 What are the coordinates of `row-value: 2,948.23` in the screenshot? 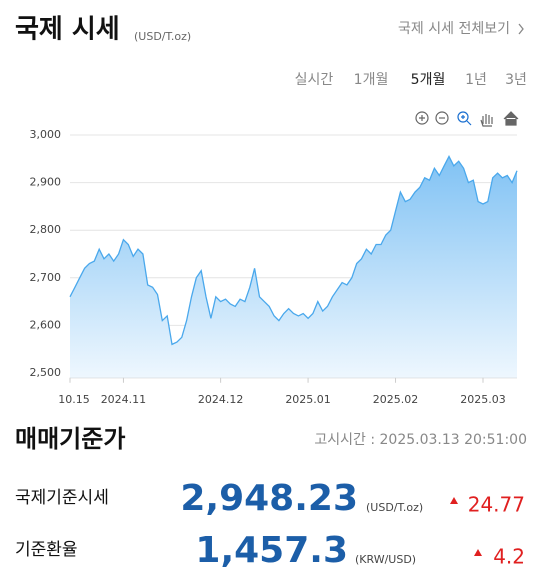 It's located at (269, 498).